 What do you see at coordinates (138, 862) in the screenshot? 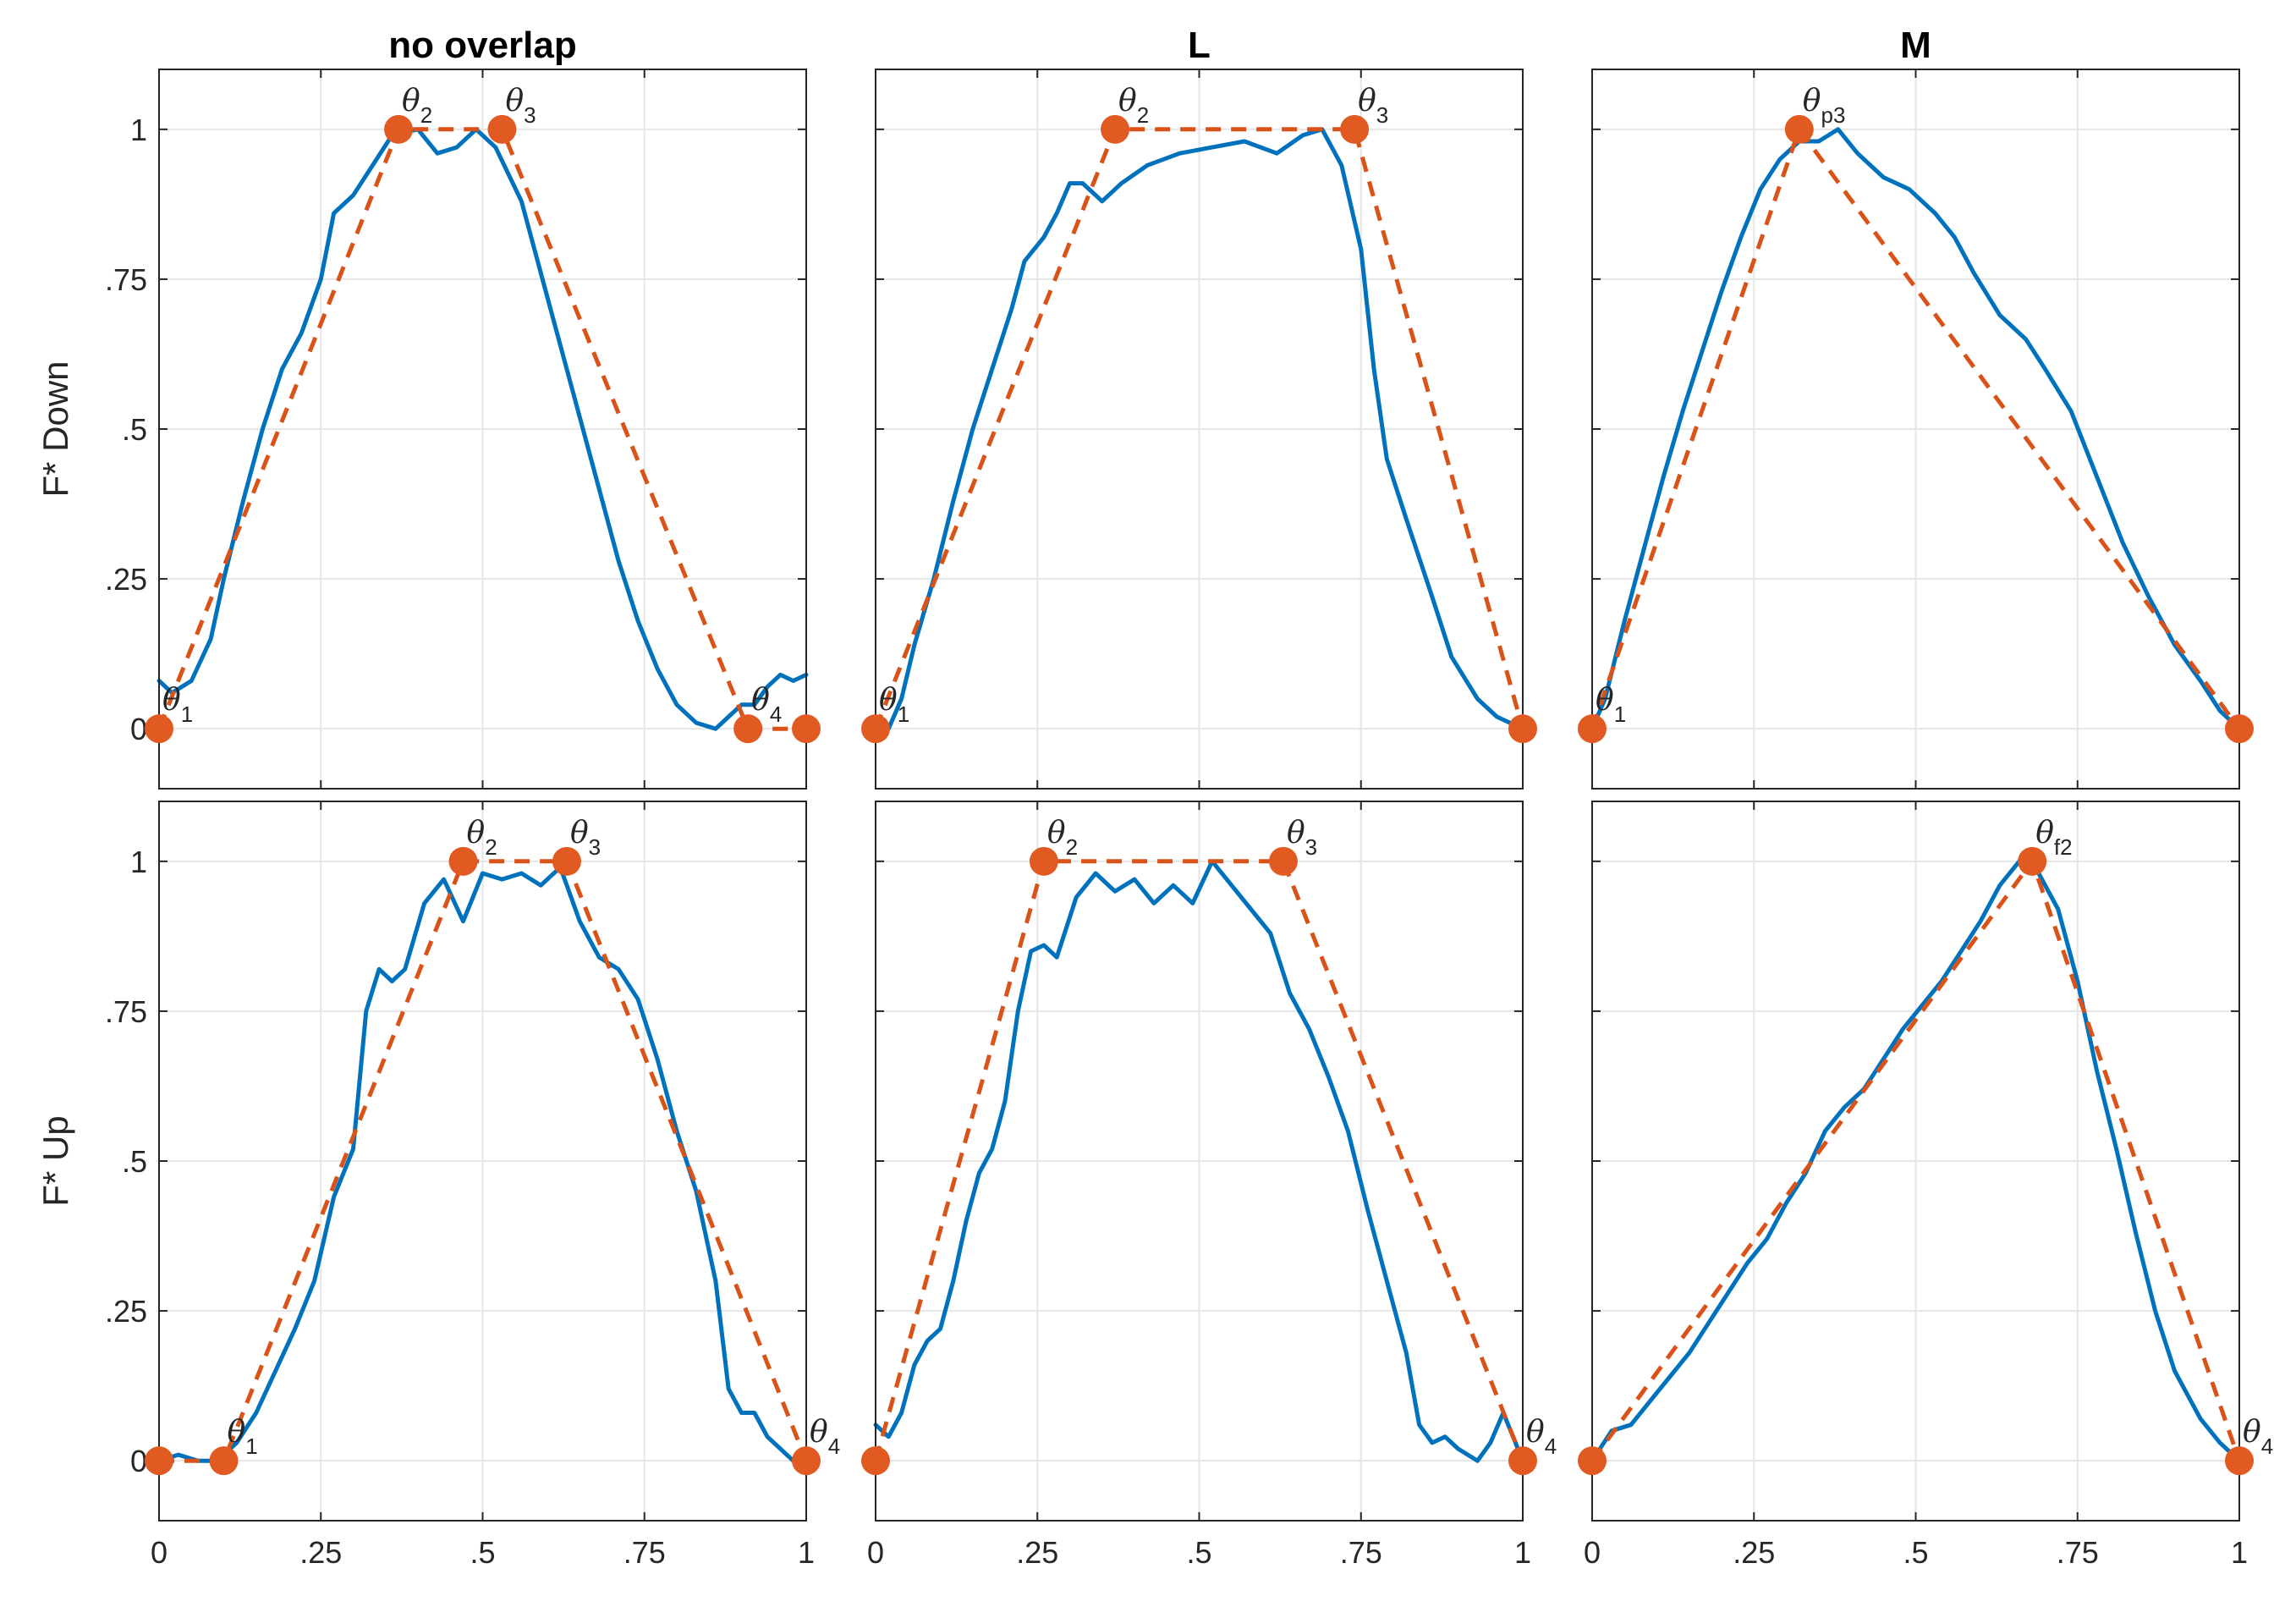
I see `y-tick-label: 1` at bounding box center [138, 862].